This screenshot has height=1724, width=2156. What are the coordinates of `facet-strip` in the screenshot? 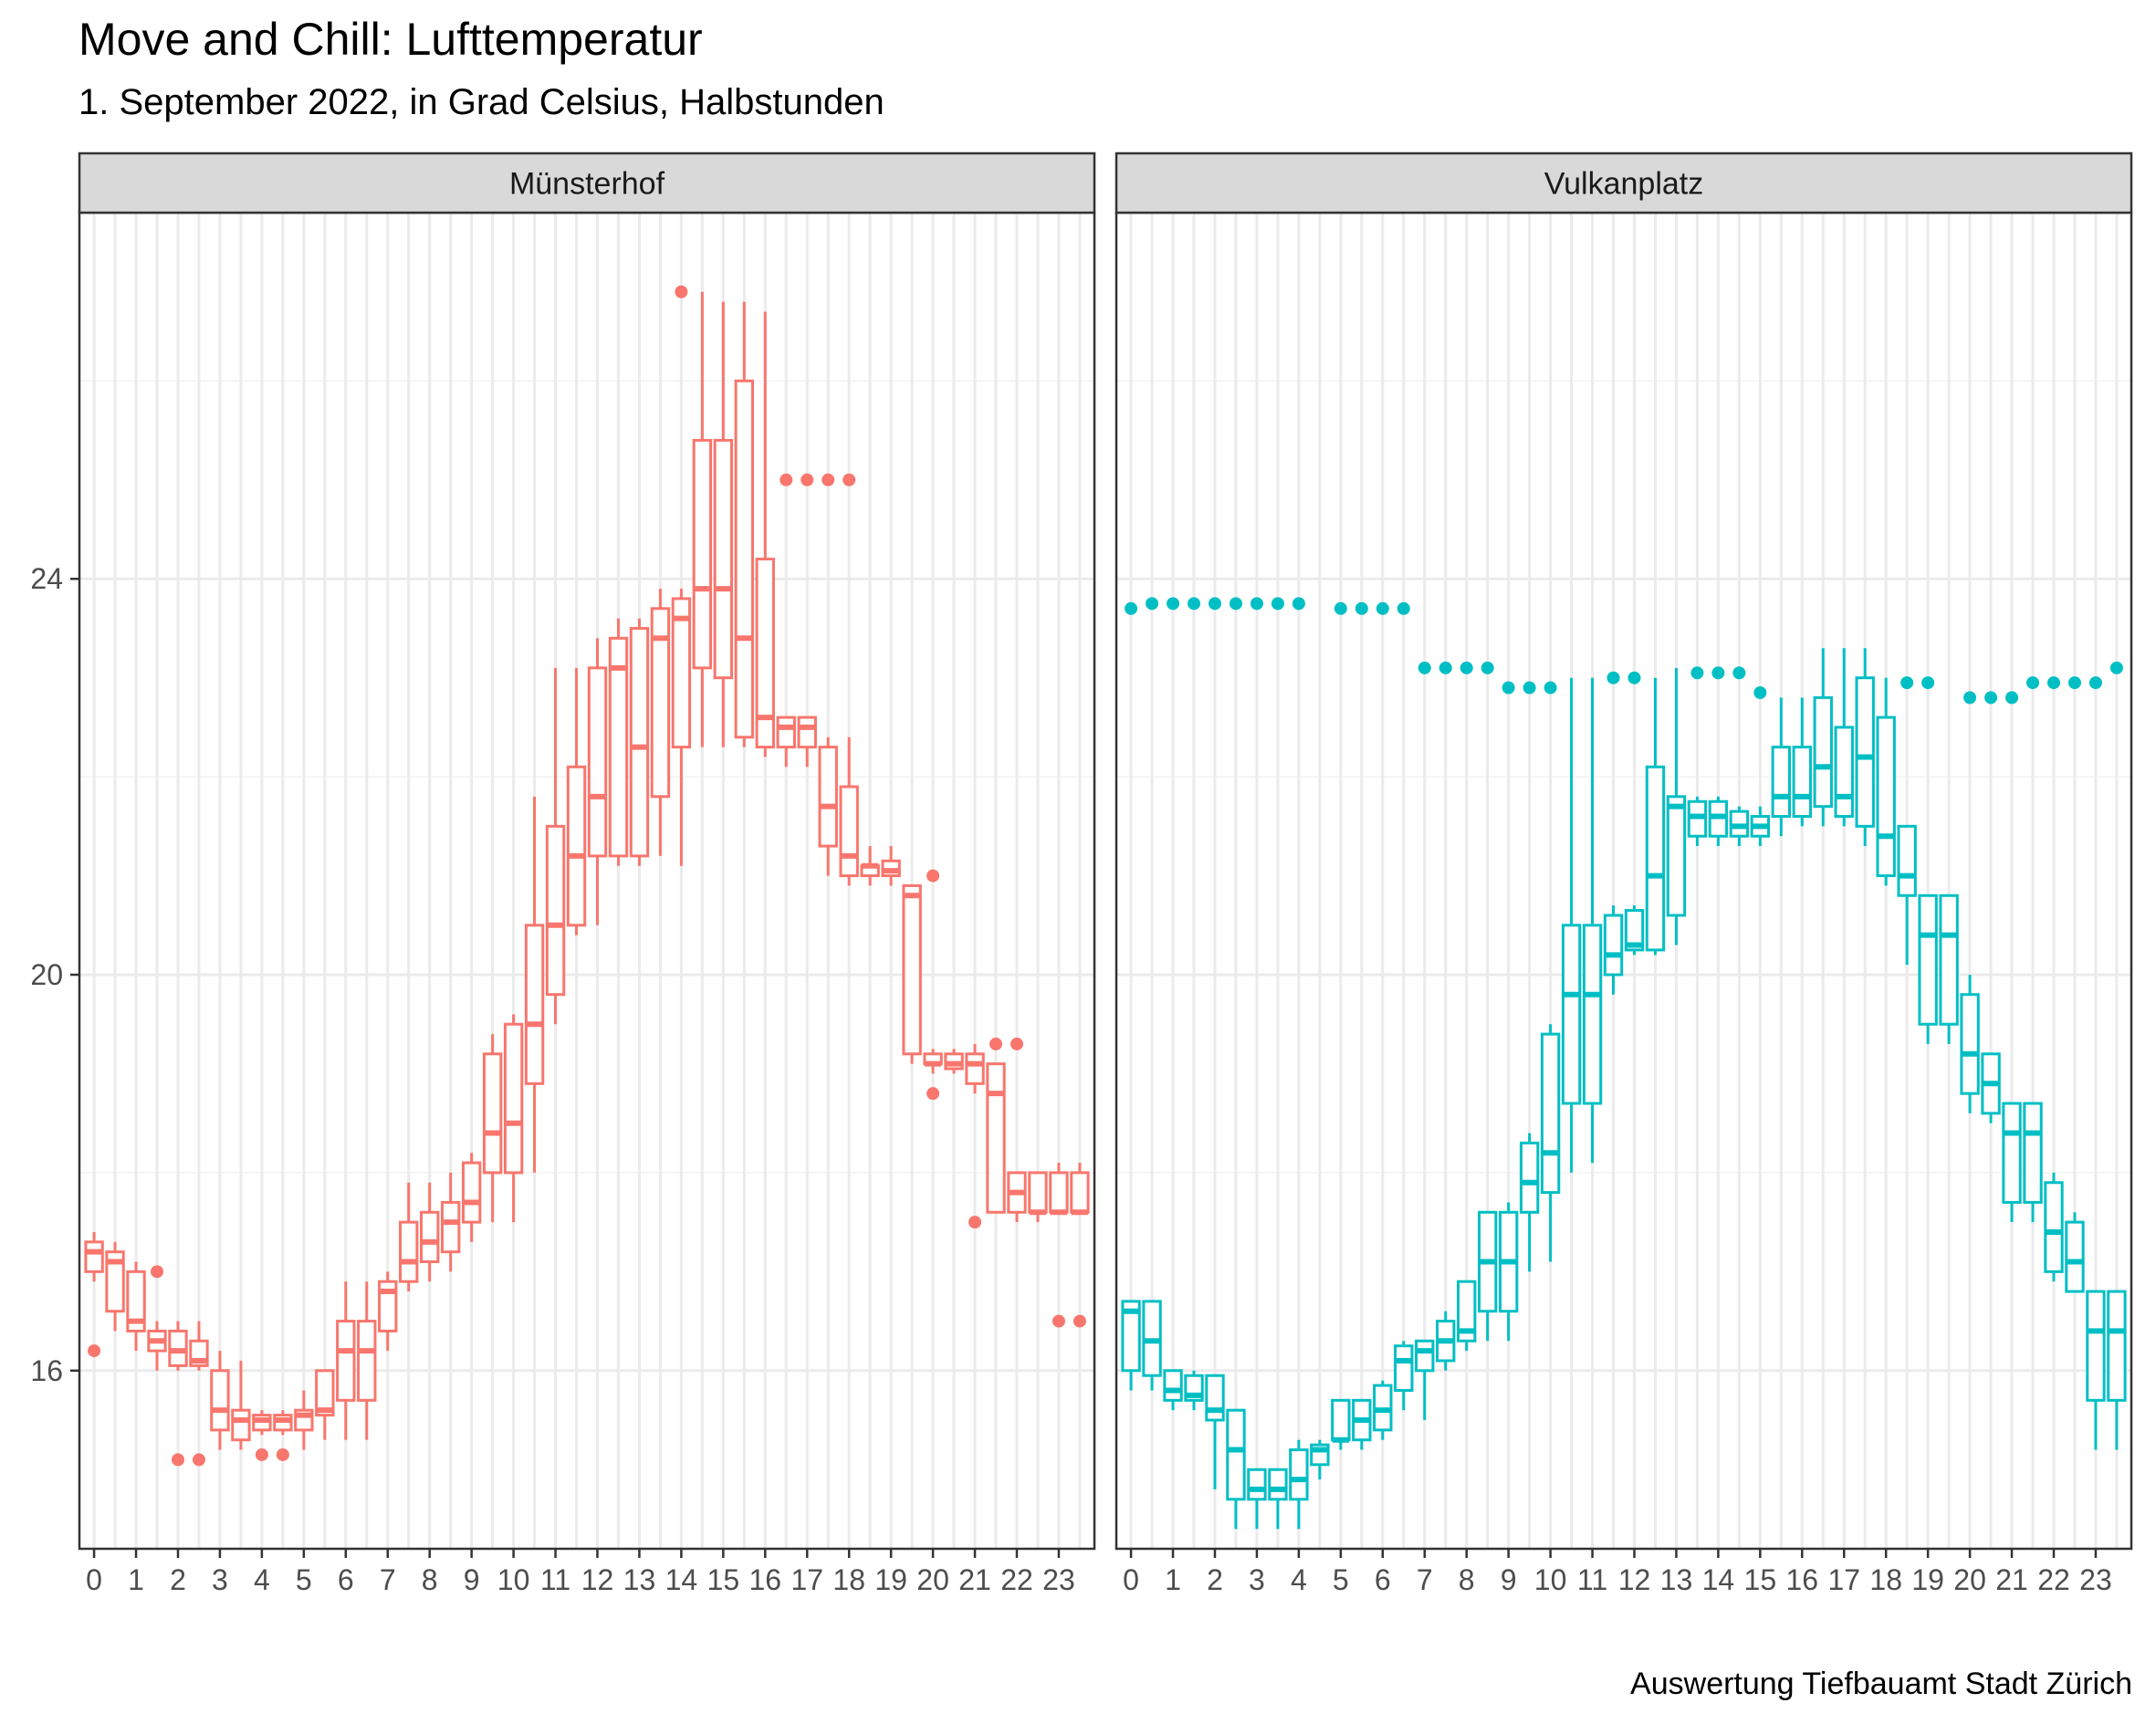 It's located at (587, 183).